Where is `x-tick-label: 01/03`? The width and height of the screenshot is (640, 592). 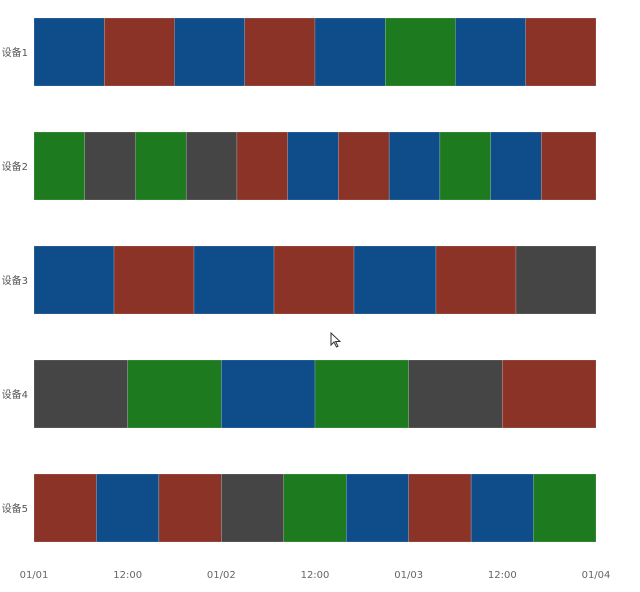
x-tick-label: 01/03 is located at coordinates (408, 575).